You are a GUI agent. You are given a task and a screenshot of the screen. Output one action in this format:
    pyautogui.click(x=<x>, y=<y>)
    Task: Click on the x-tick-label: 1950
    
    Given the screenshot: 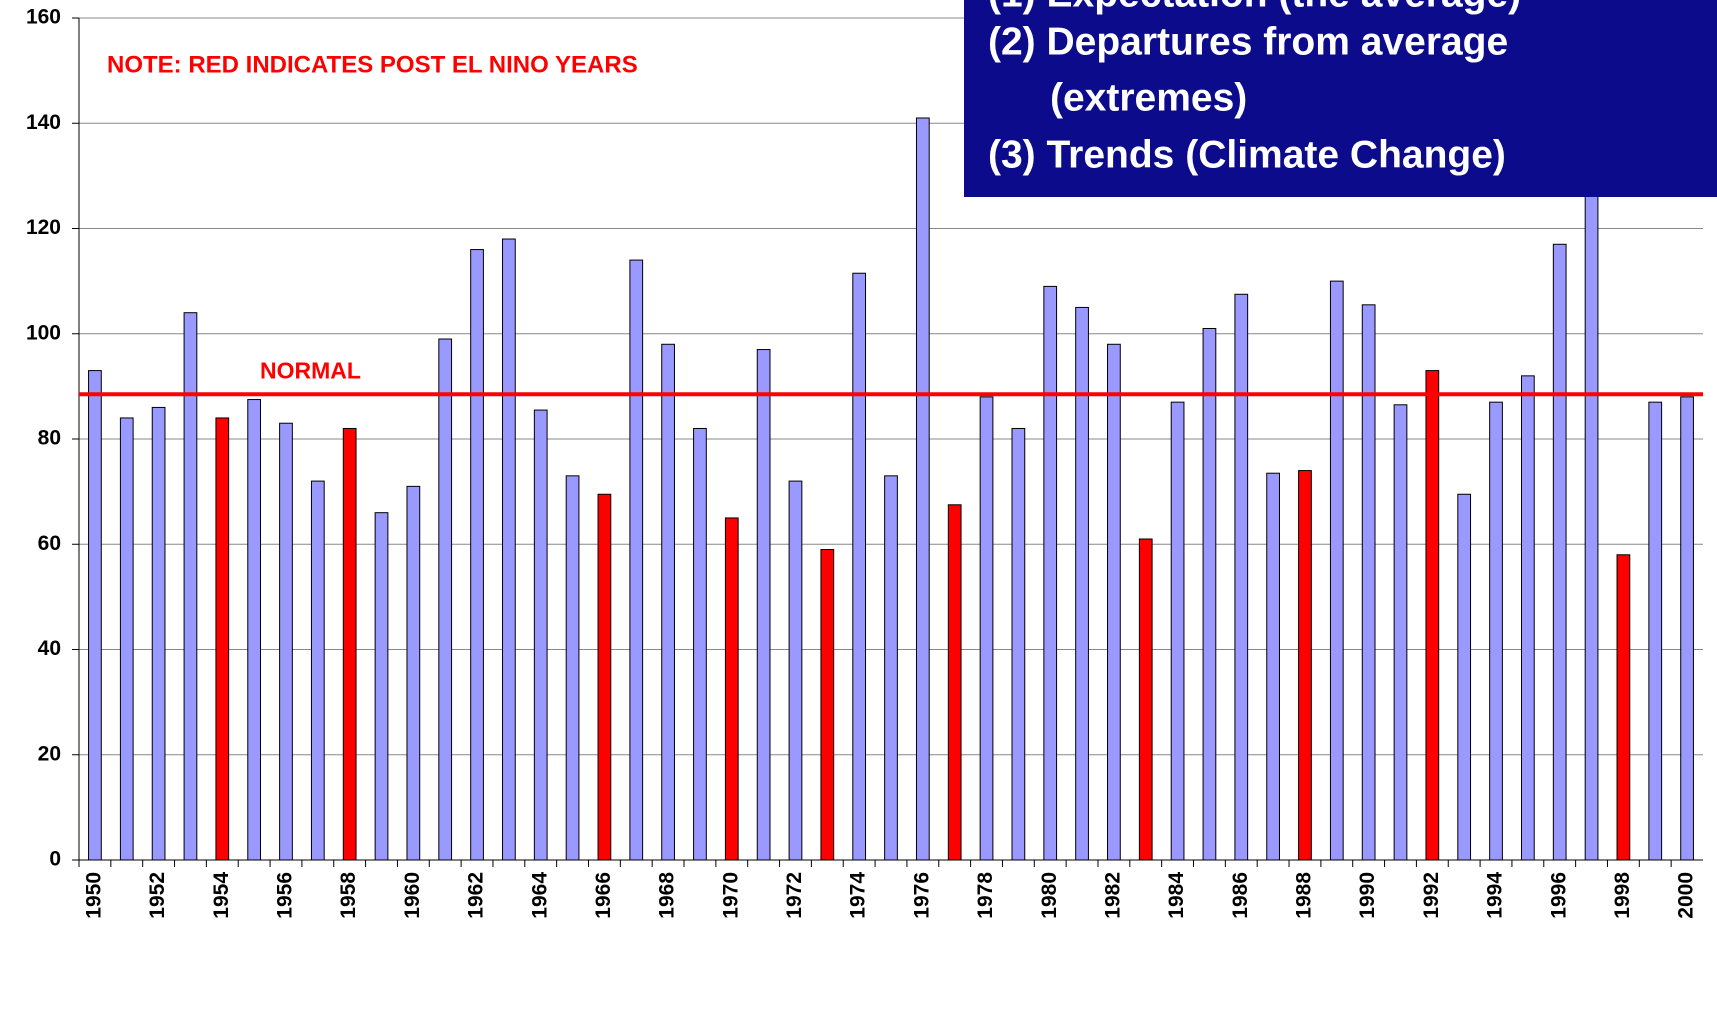 What is the action you would take?
    pyautogui.click(x=93, y=895)
    